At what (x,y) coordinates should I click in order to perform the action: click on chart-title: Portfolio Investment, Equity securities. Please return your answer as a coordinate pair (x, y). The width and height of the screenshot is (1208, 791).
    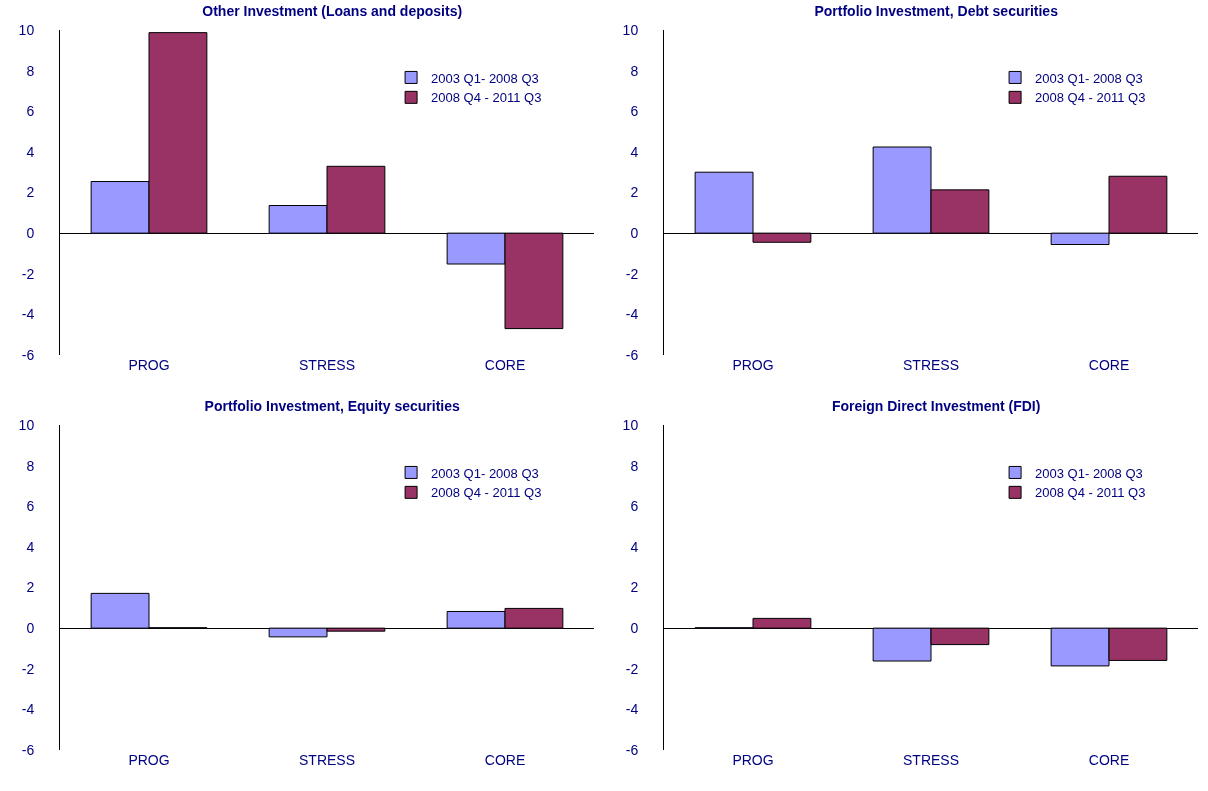
    Looking at the image, I should click on (332, 405).